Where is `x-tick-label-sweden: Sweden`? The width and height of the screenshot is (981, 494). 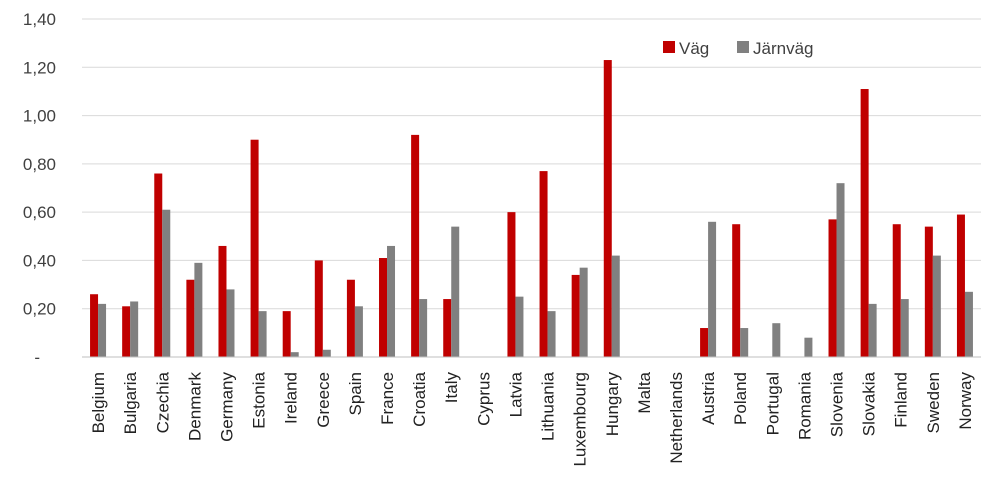 x-tick-label-sweden: Sweden is located at coordinates (933, 402).